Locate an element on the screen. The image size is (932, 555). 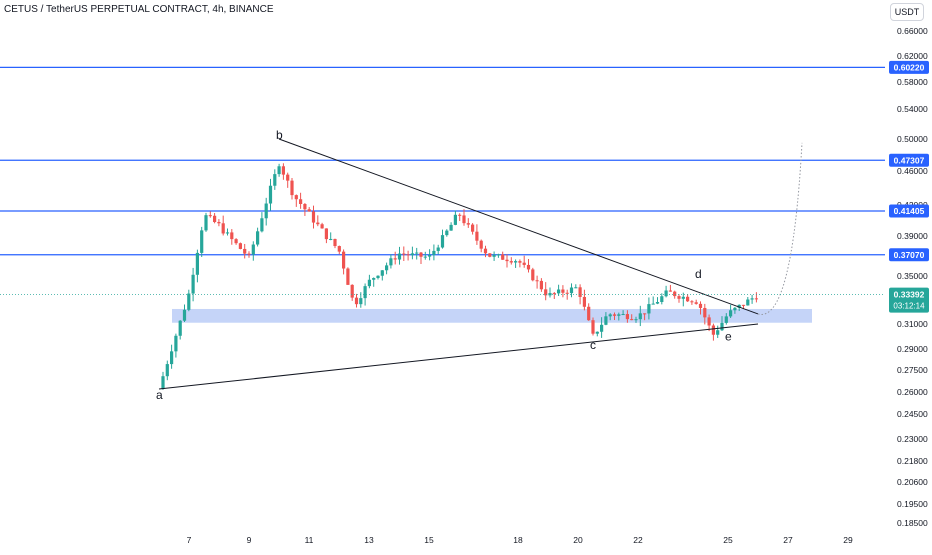
currency-selector: USDT is located at coordinates (907, 12).